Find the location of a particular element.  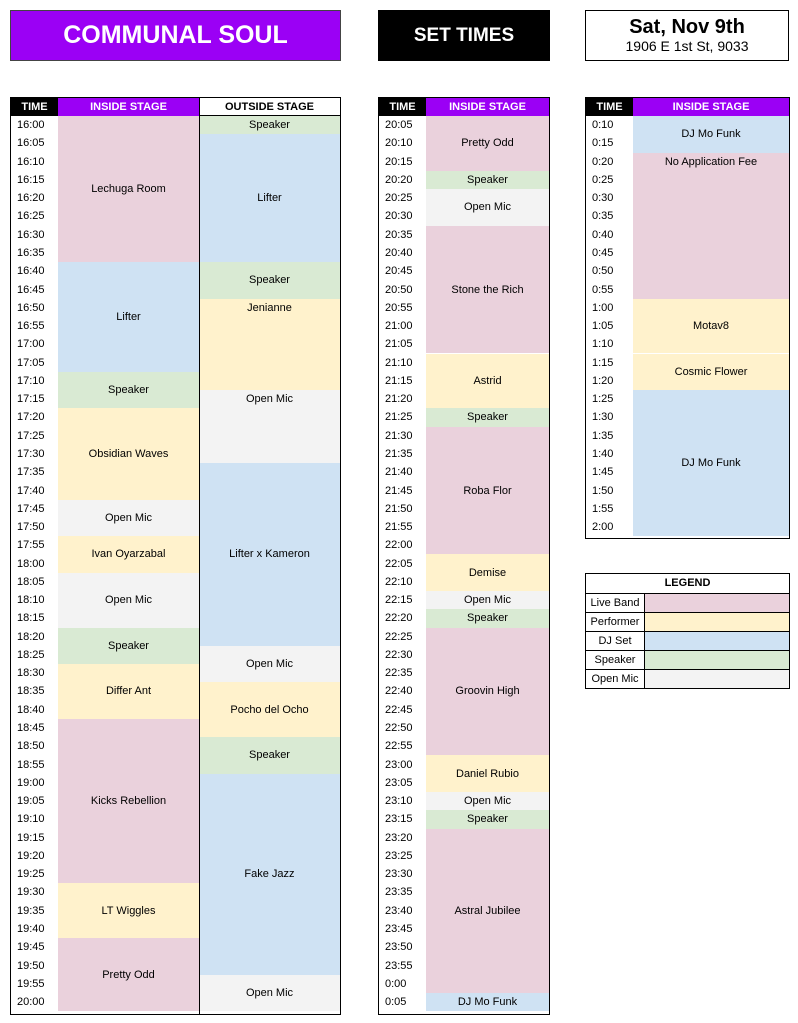

time-slot: 21:05 is located at coordinates (399, 344).